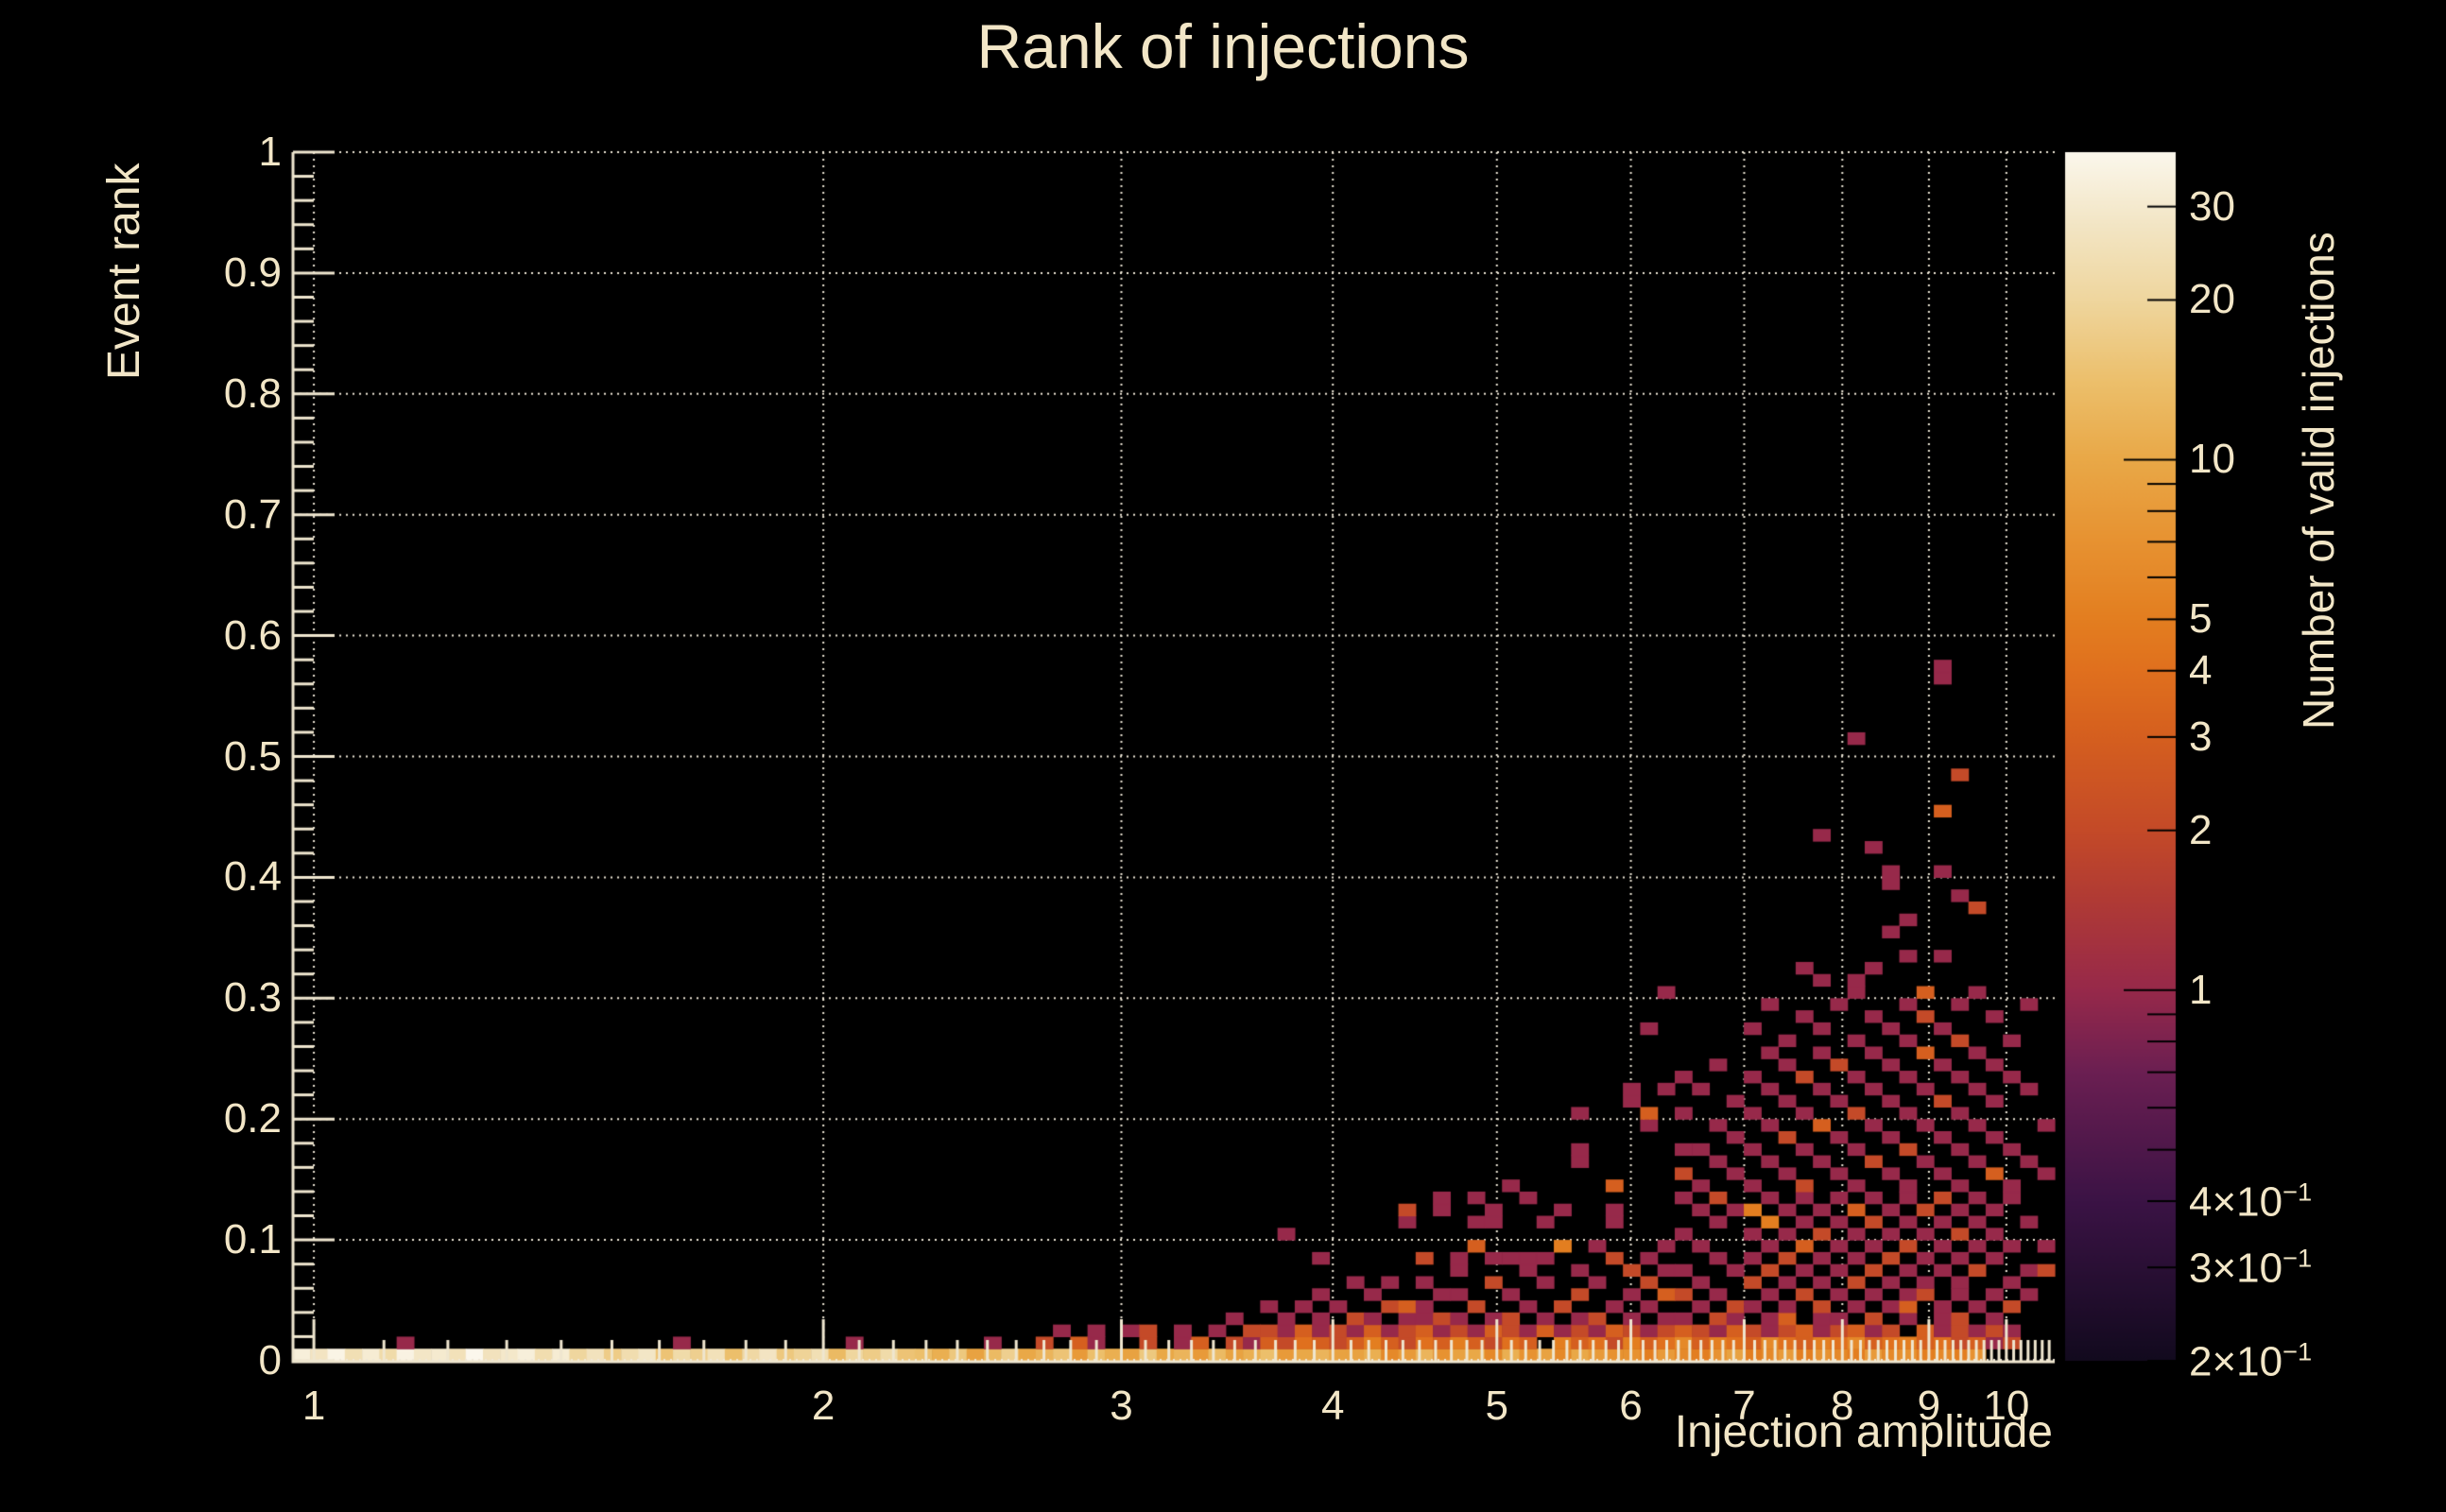 This screenshot has height=1512, width=2446. What do you see at coordinates (2318, 481) in the screenshot?
I see `colorbar-title: Number of valid injections` at bounding box center [2318, 481].